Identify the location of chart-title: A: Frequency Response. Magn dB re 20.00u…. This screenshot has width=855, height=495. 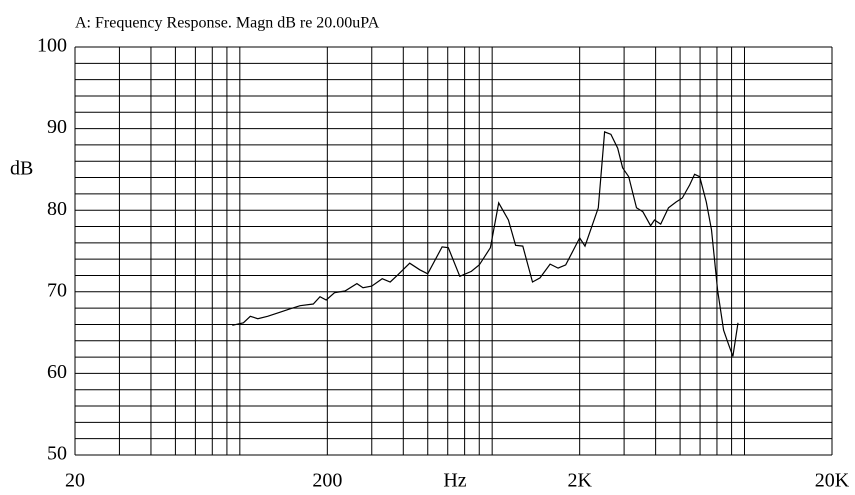
(227, 23).